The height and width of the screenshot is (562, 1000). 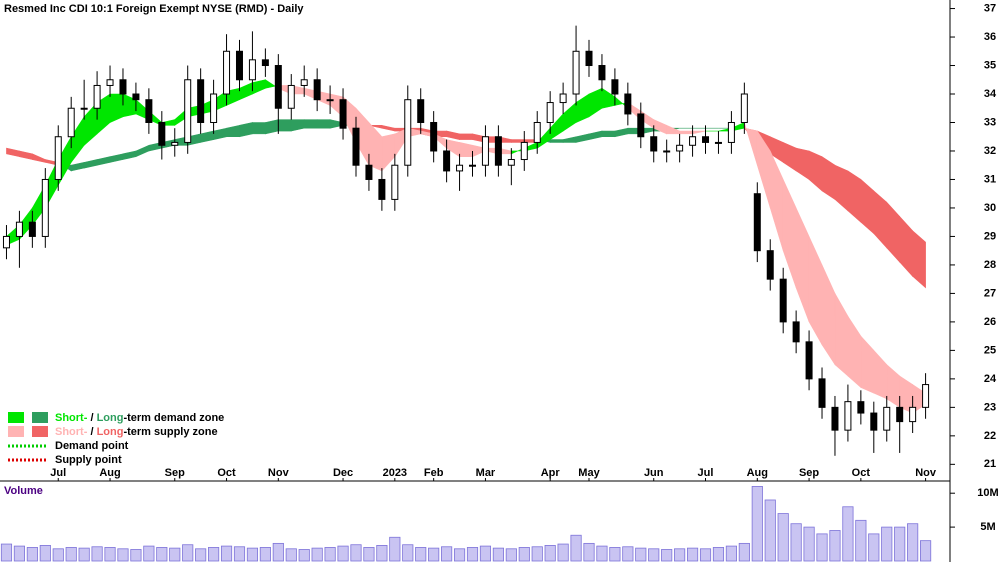 I want to click on legend-label: Supply point, so click(x=88, y=460).